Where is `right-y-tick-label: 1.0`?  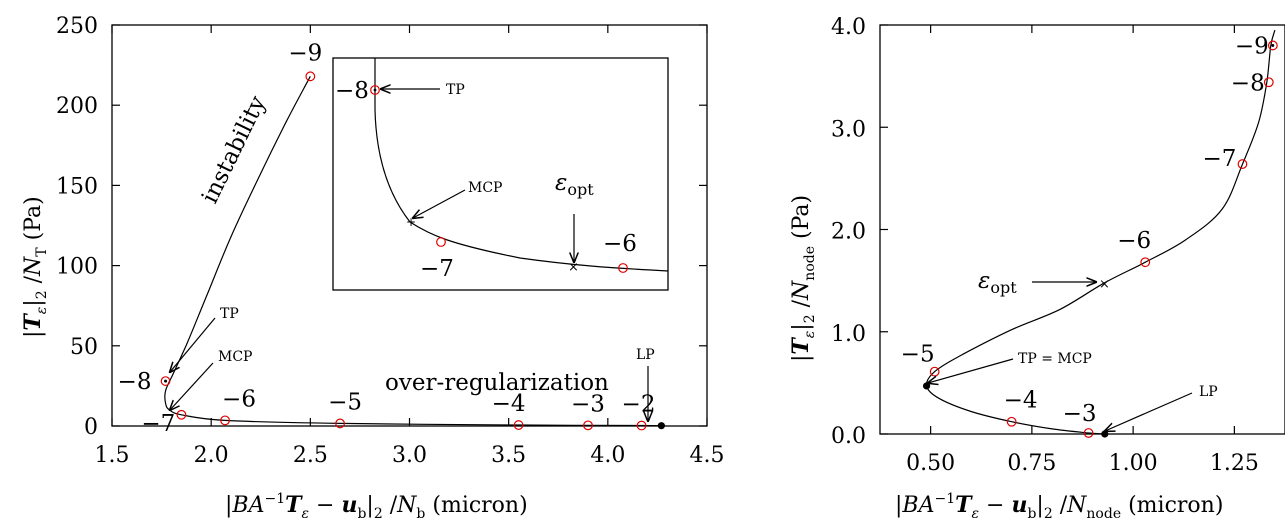 right-y-tick-label: 1.0 is located at coordinates (848, 334).